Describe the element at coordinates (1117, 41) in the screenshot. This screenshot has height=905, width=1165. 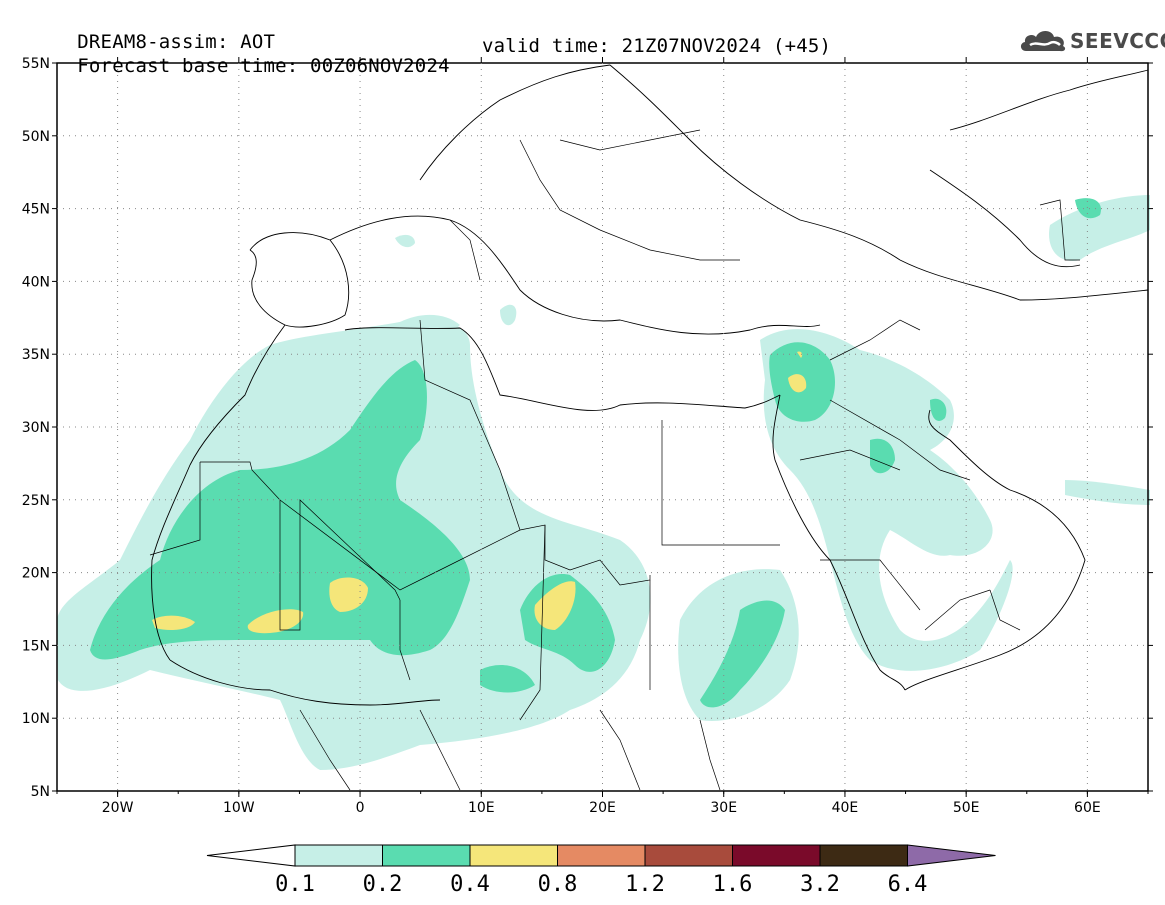
I see `logo-text: SEEVCCC` at that location.